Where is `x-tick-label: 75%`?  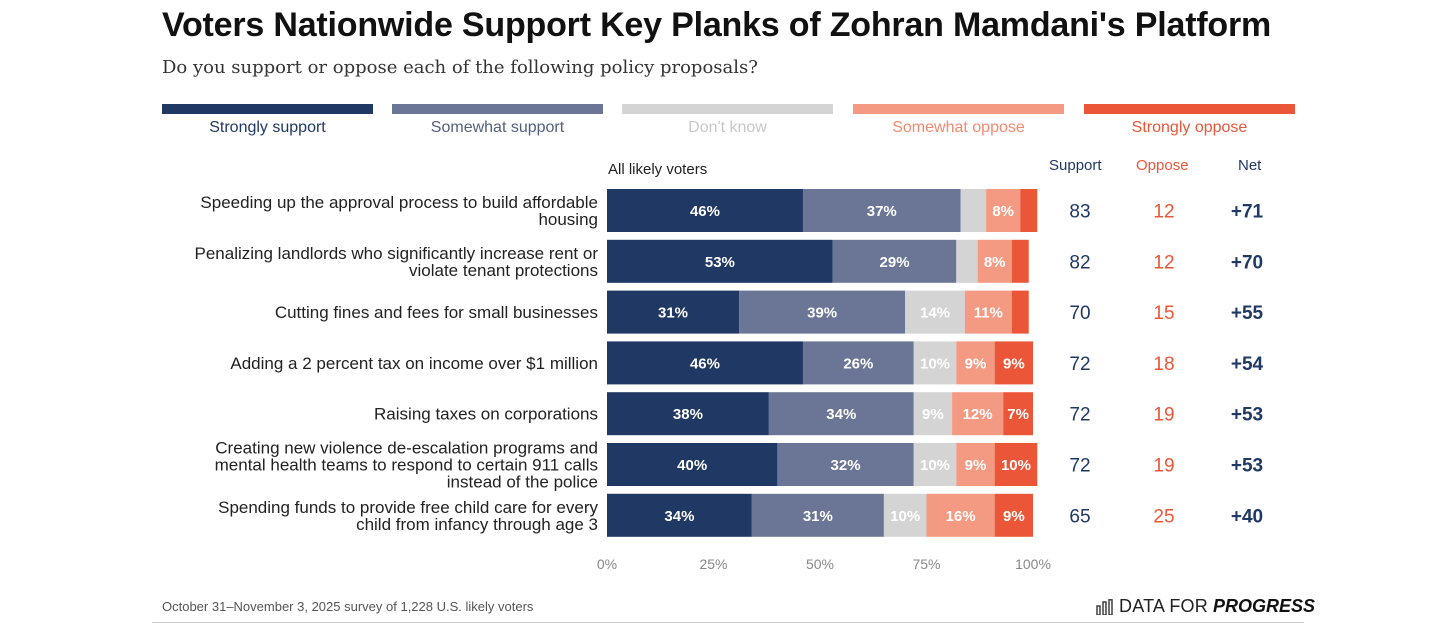 x-tick-label: 75% is located at coordinates (926, 564).